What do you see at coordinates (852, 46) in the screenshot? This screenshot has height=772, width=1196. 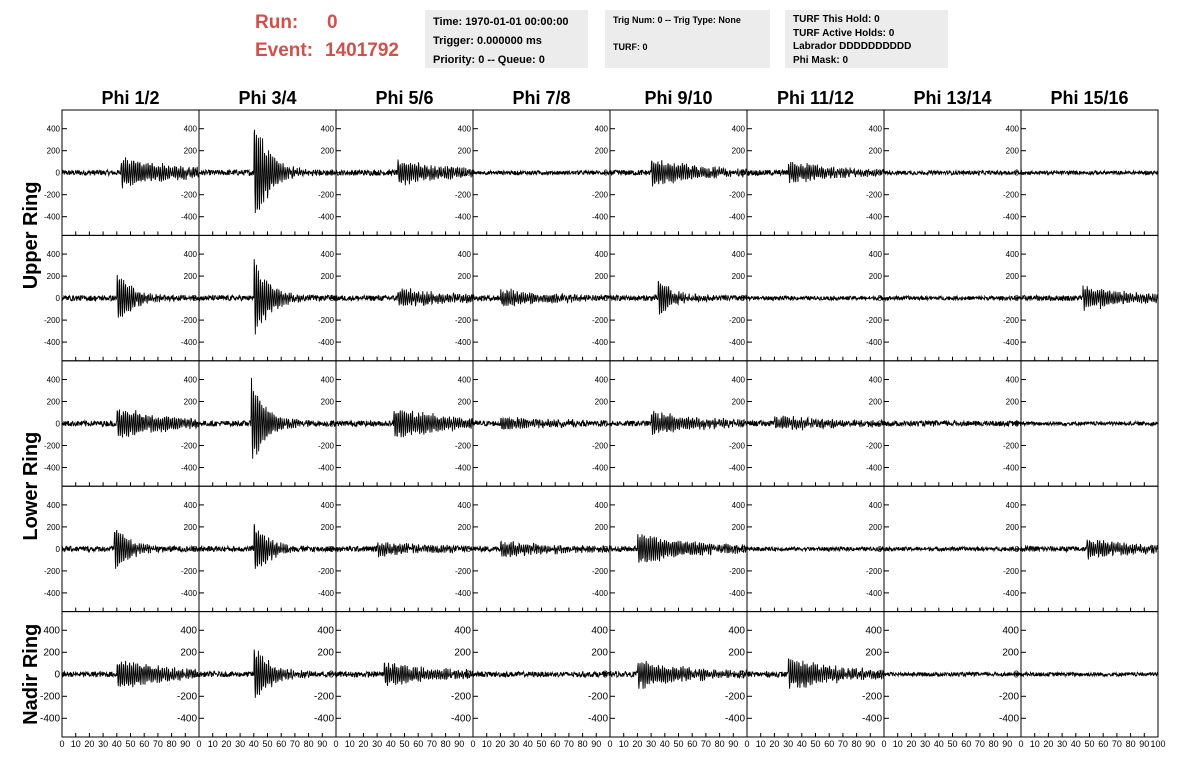 I see `info-line: Labrador DDDDDDDDDD` at bounding box center [852, 46].